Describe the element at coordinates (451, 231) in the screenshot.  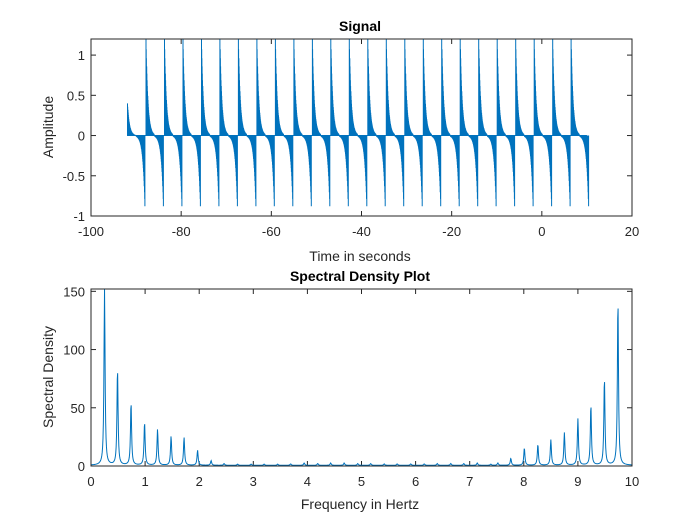
I see `signal-xtick-label: -20` at that location.